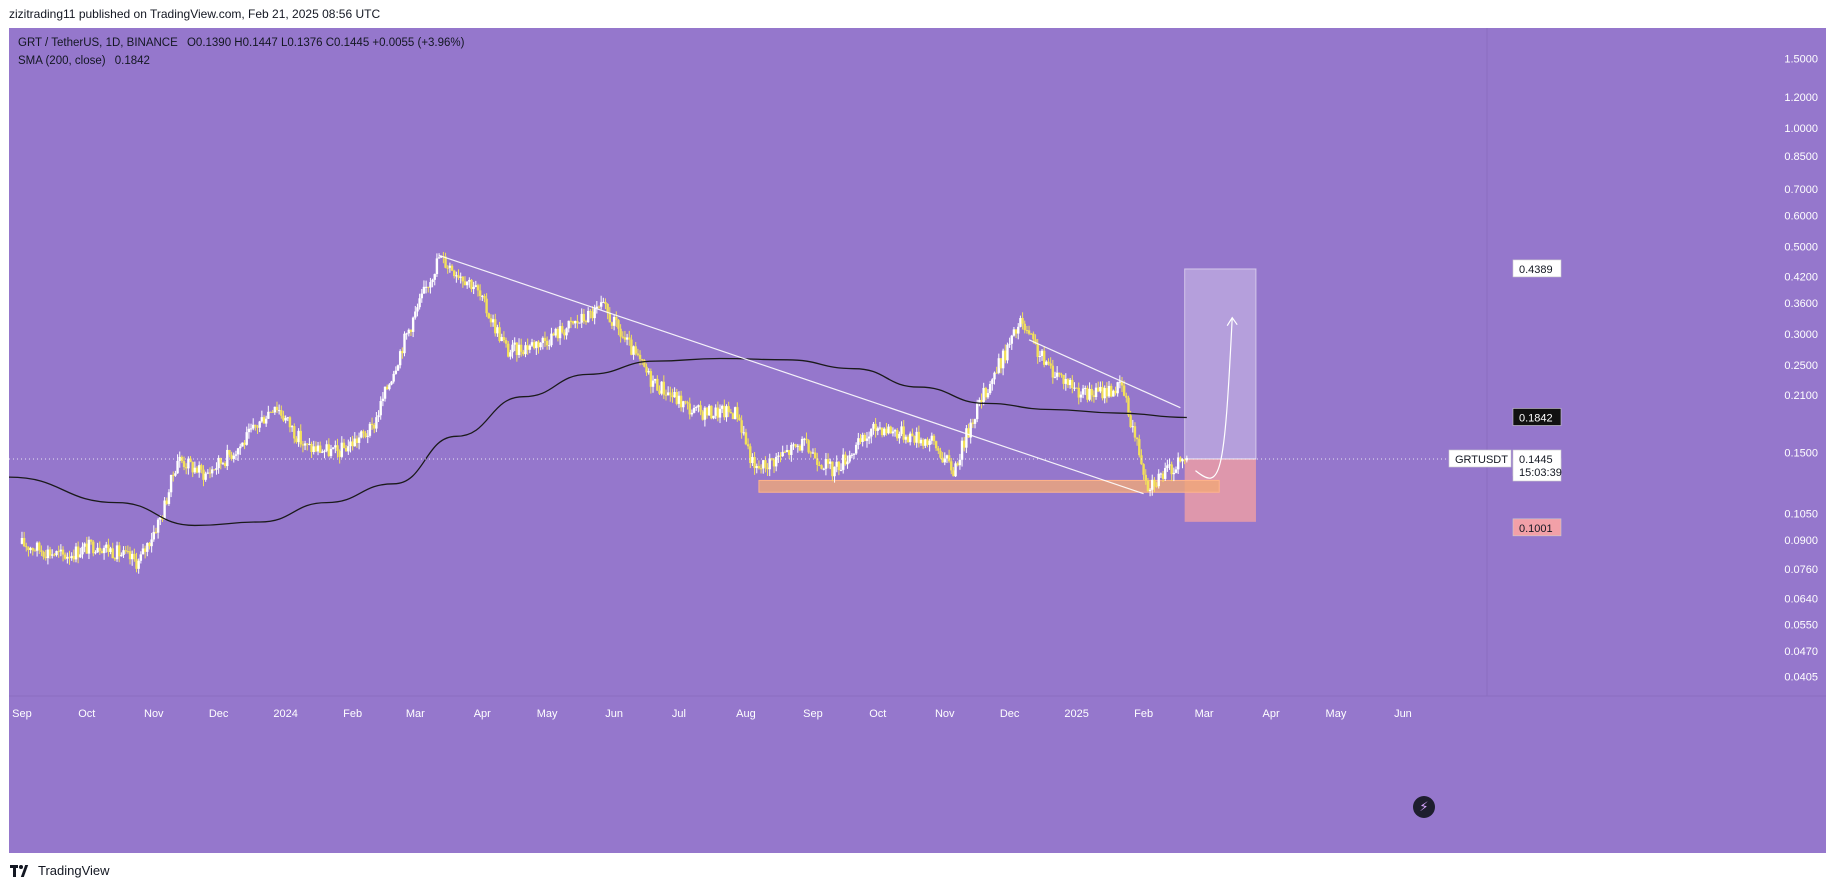 The width and height of the screenshot is (1835, 883). Describe the element at coordinates (98, 43) in the screenshot. I see `symbol-title: GRT / TetherUS, 1D, BINANCE` at that location.